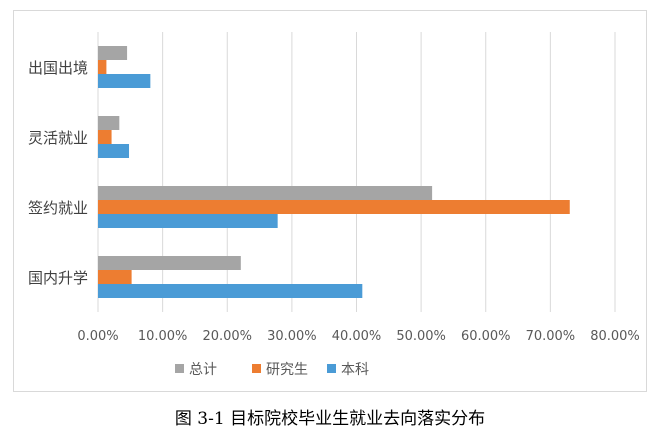  Describe the element at coordinates (58, 68) in the screenshot. I see `category-label: 出国出境` at that location.